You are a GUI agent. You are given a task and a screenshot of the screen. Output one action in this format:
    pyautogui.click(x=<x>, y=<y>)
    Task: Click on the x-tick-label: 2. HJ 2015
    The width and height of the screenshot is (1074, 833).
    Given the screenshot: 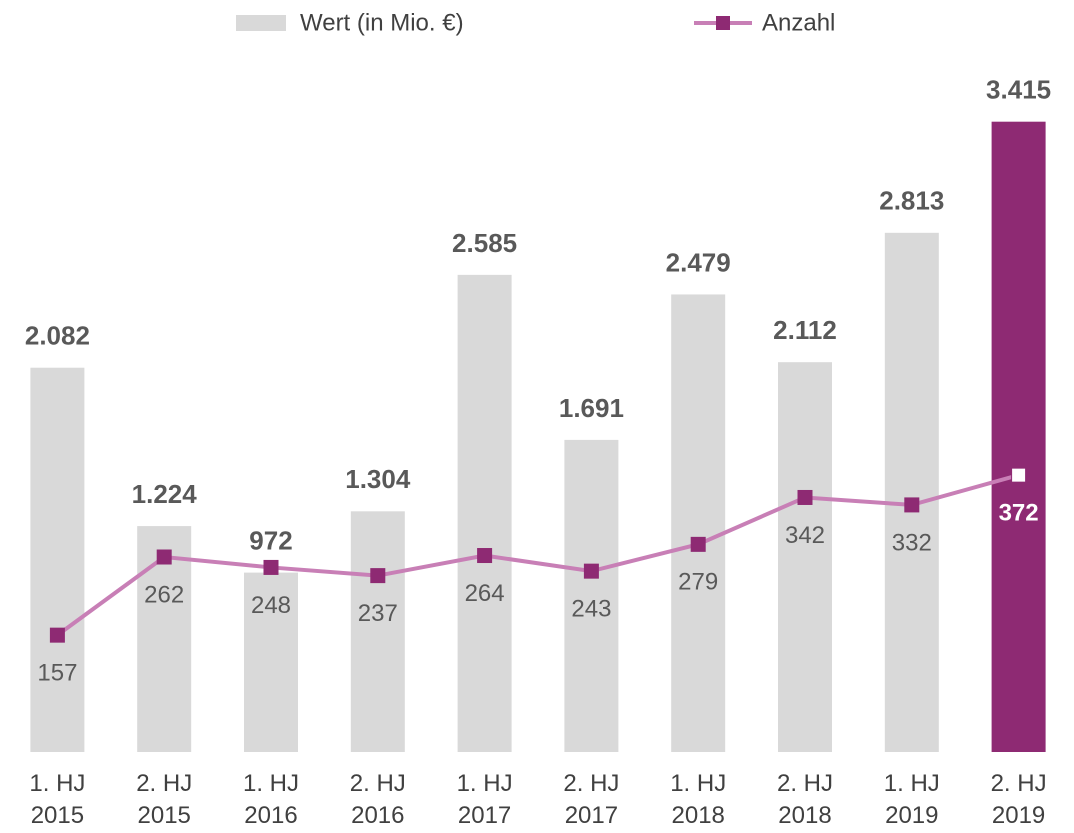 What is the action you would take?
    pyautogui.click(x=164, y=799)
    